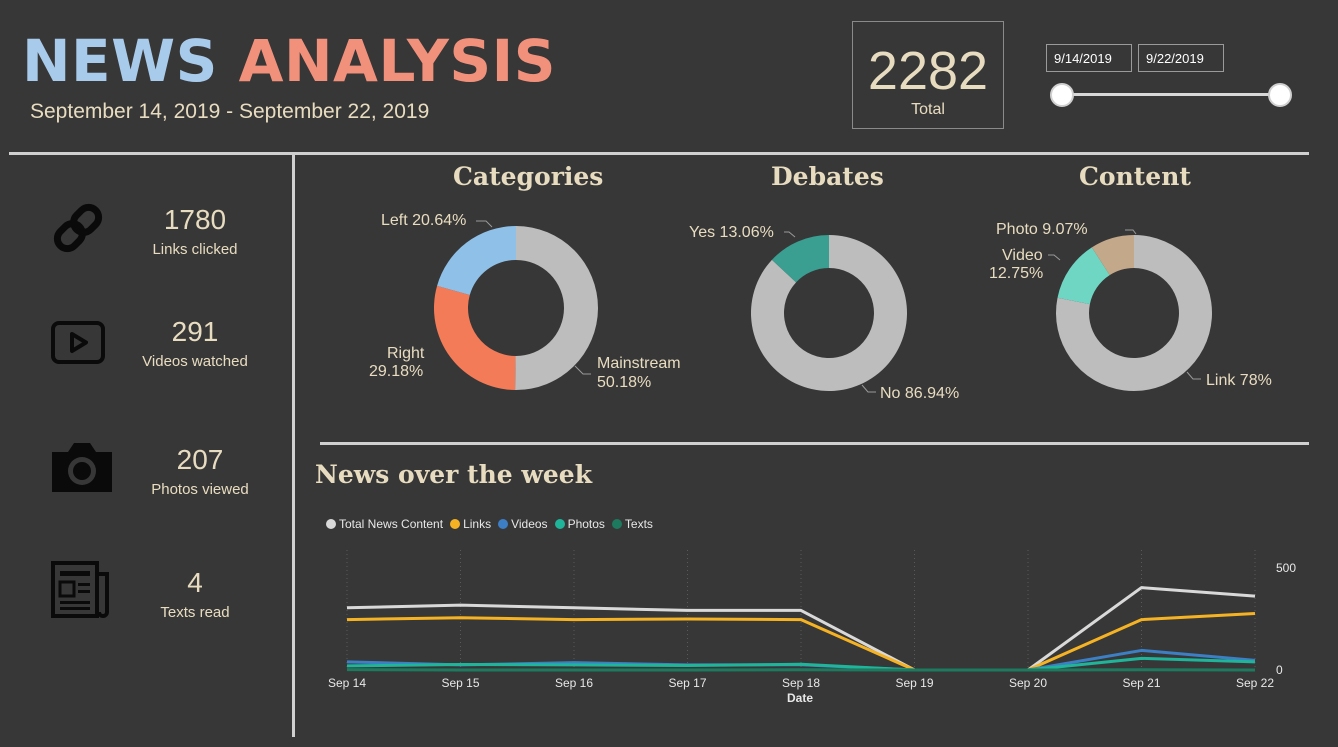 The width and height of the screenshot is (1338, 747). Describe the element at coordinates (582, 370) in the screenshot. I see `mainstream-leader-line` at that location.